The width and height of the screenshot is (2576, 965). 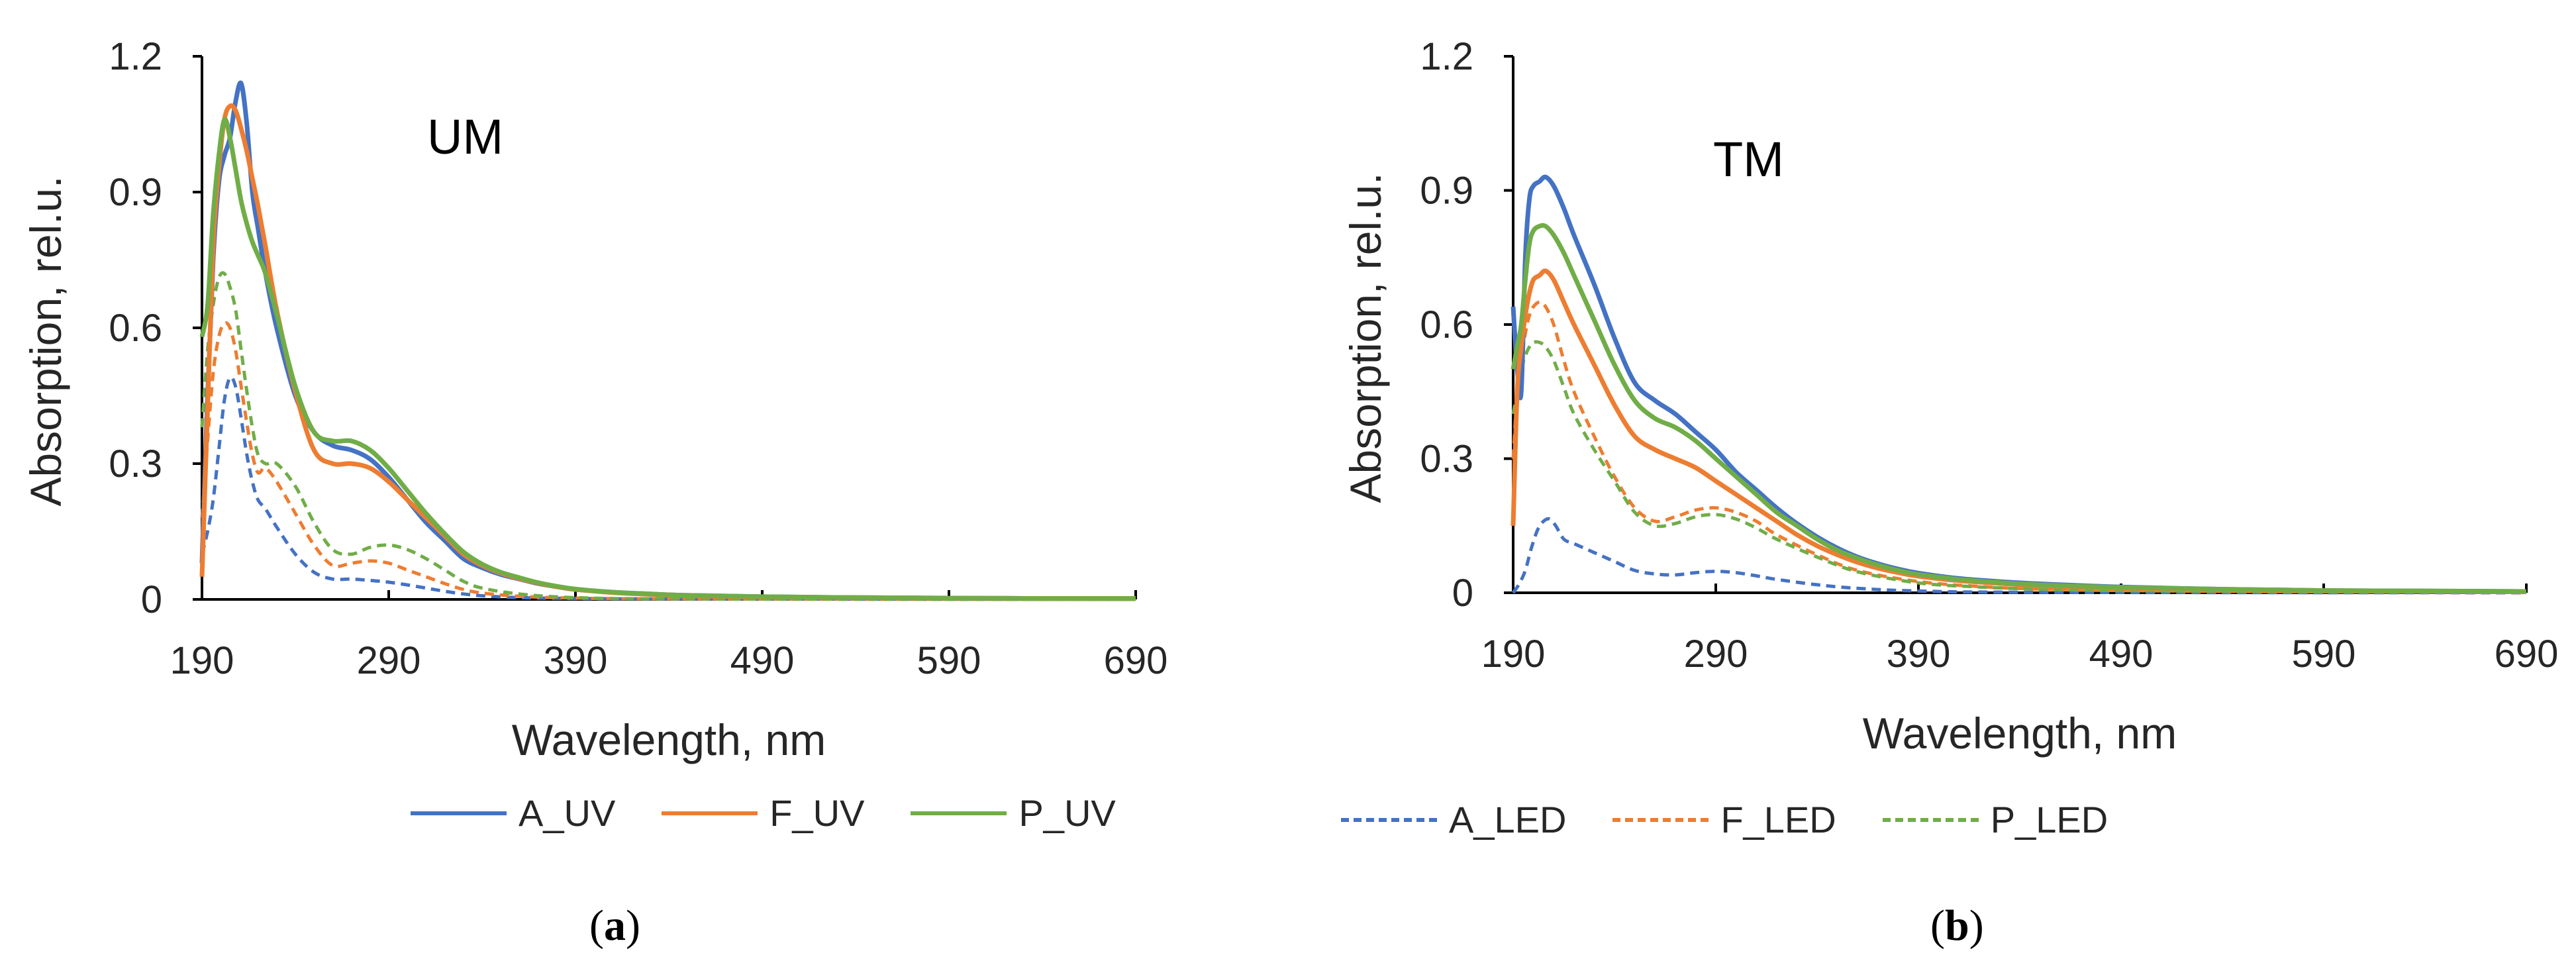 I want to click on chart-b-x-axis-label: Wavelength, nm, so click(x=2020, y=733).